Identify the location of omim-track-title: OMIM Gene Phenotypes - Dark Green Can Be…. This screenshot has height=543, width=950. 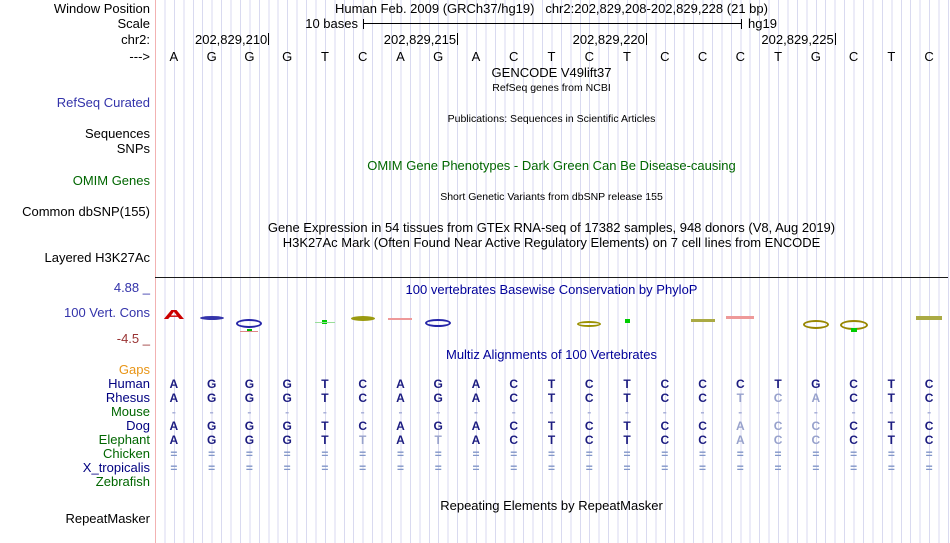
(551, 165).